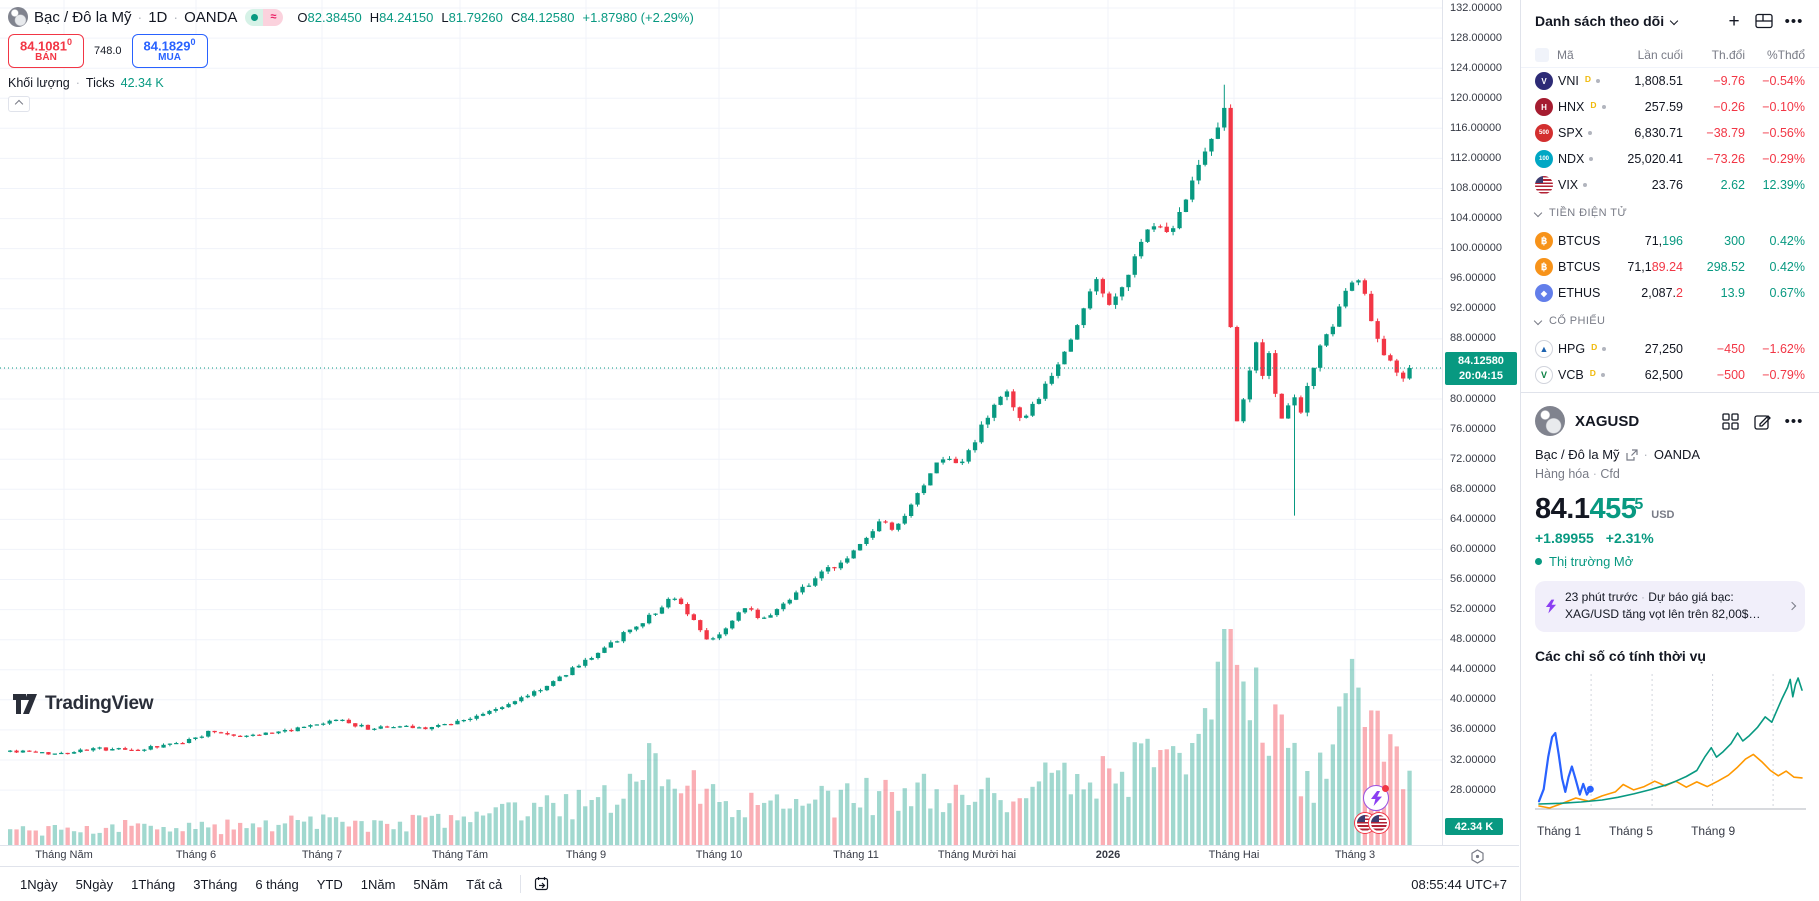  What do you see at coordinates (211, 17) in the screenshot?
I see `exchange-label: OANDA` at bounding box center [211, 17].